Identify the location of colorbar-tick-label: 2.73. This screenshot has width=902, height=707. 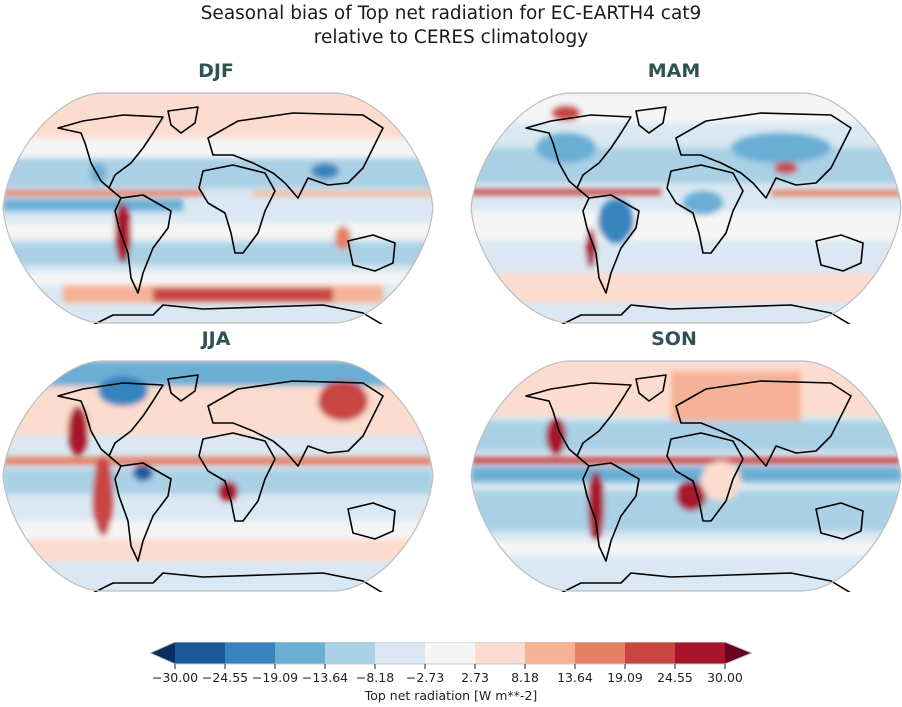
(475, 677).